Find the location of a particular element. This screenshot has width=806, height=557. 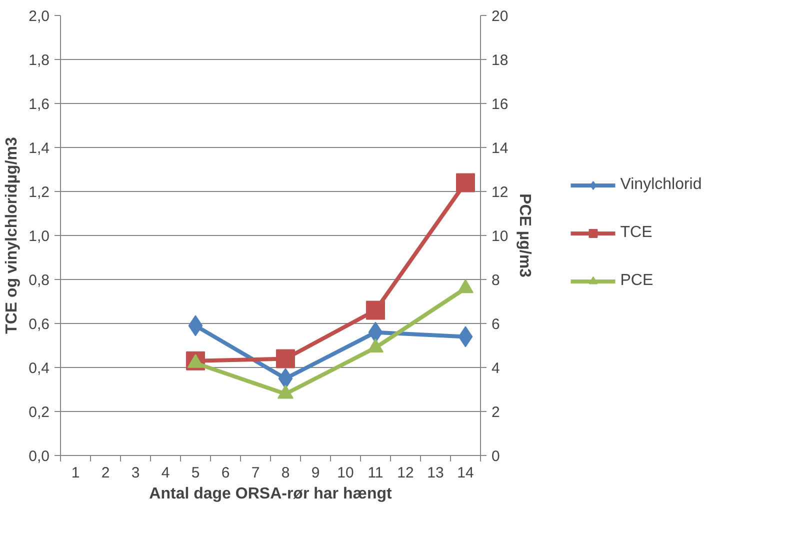

y2-tick-label: 4 is located at coordinates (496, 368).